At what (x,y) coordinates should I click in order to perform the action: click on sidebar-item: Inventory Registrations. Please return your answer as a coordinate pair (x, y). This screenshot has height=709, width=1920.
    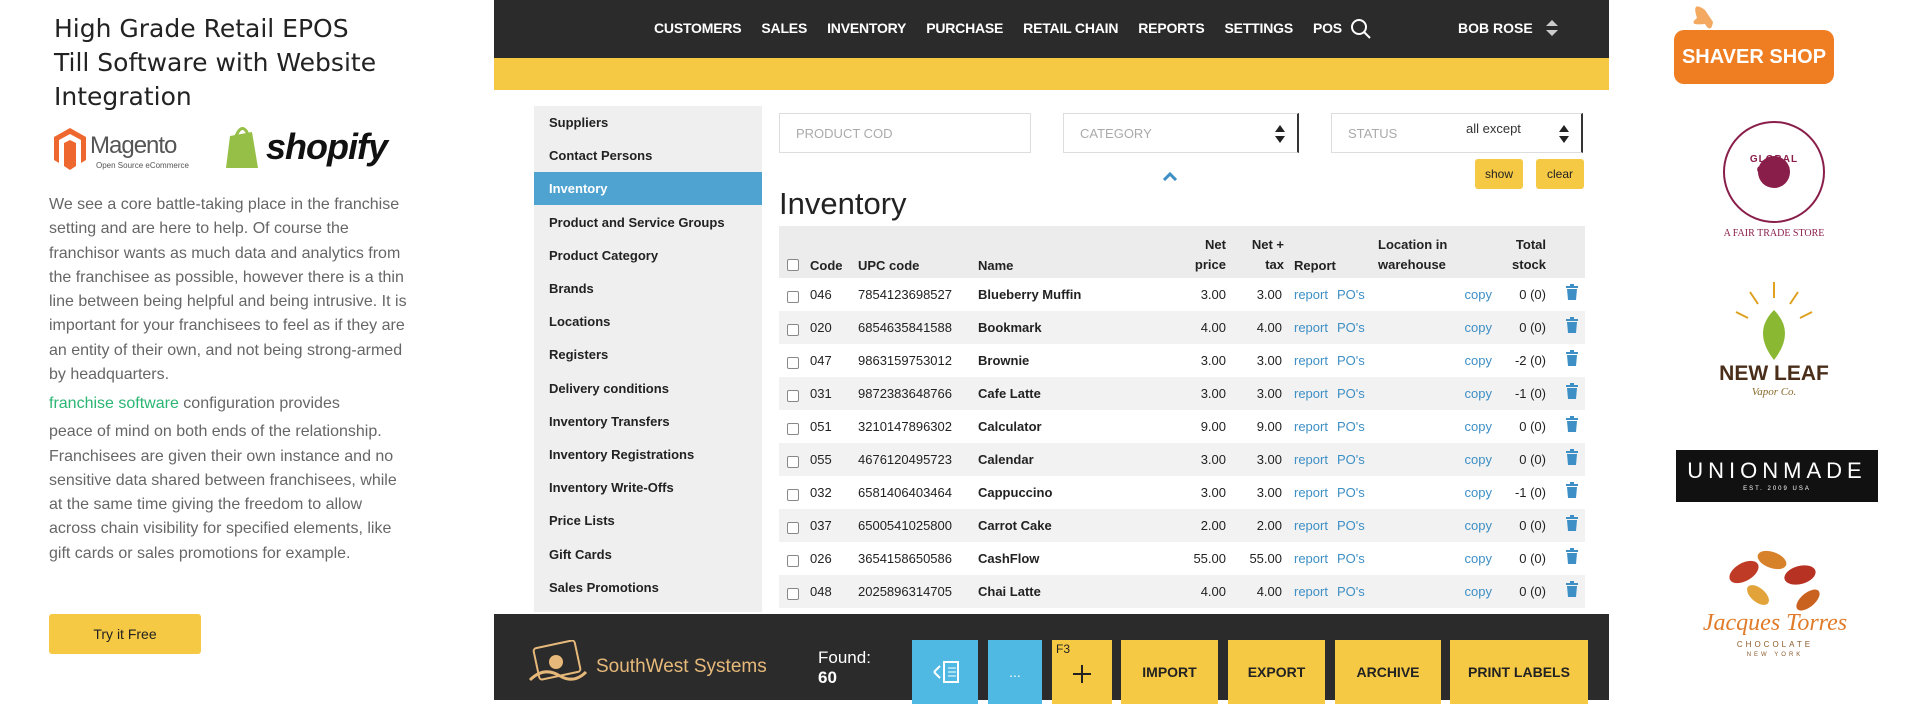
    Looking at the image, I should click on (622, 454).